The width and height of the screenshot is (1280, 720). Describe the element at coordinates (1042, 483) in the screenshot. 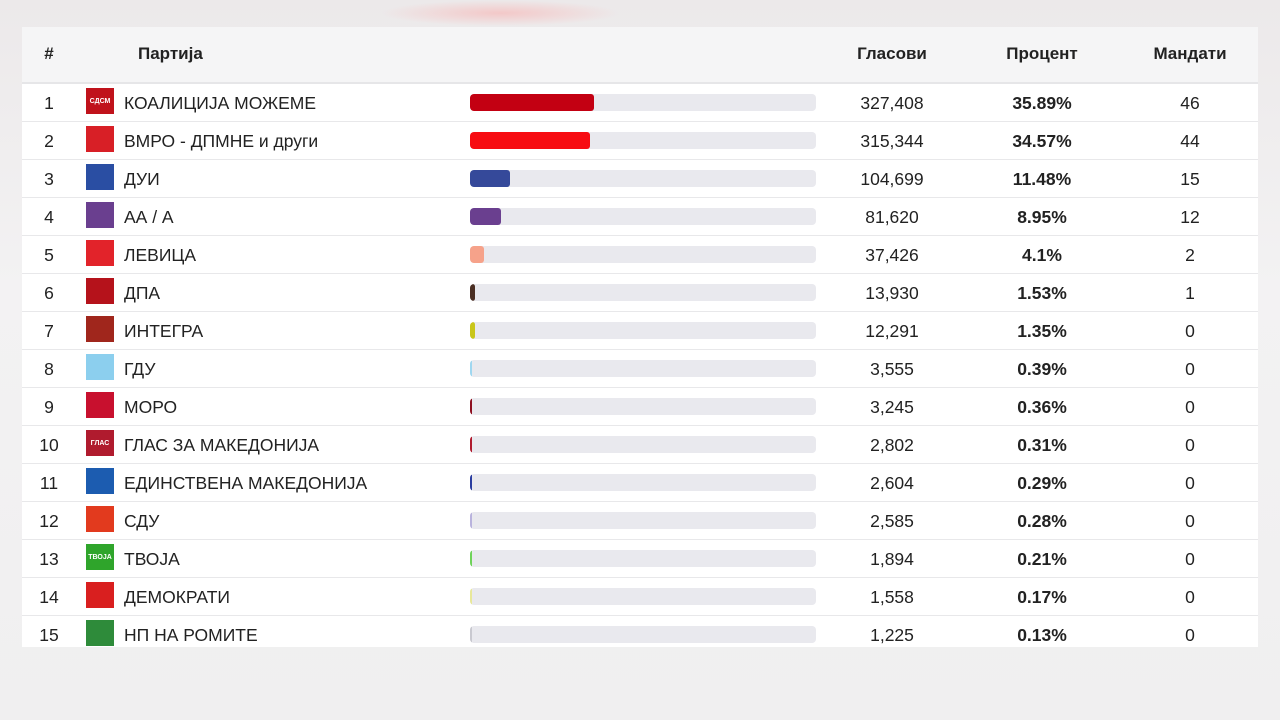

I see `party-percent: 0.29%` at that location.